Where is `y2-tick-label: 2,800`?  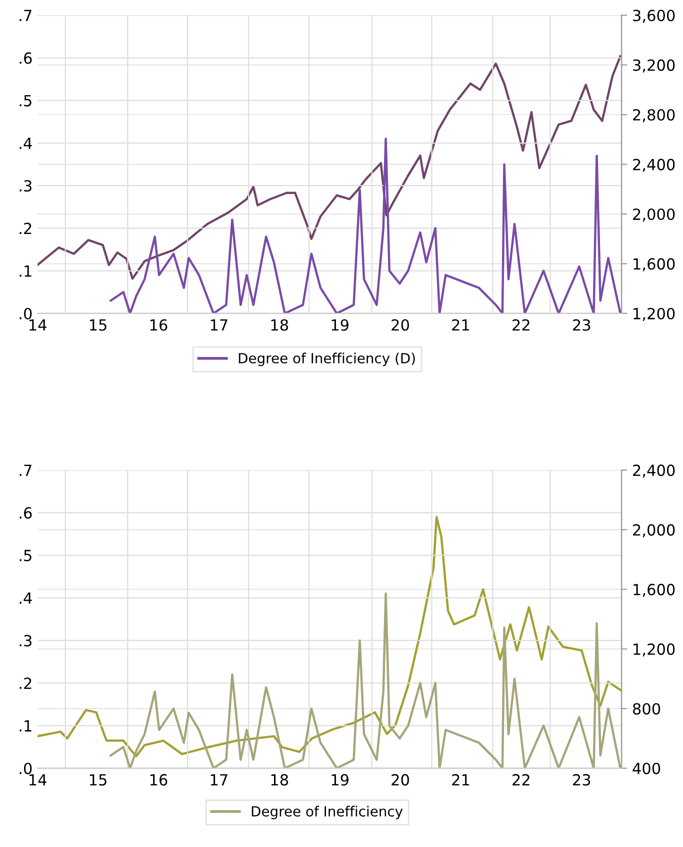 y2-tick-label: 2,800 is located at coordinates (654, 115).